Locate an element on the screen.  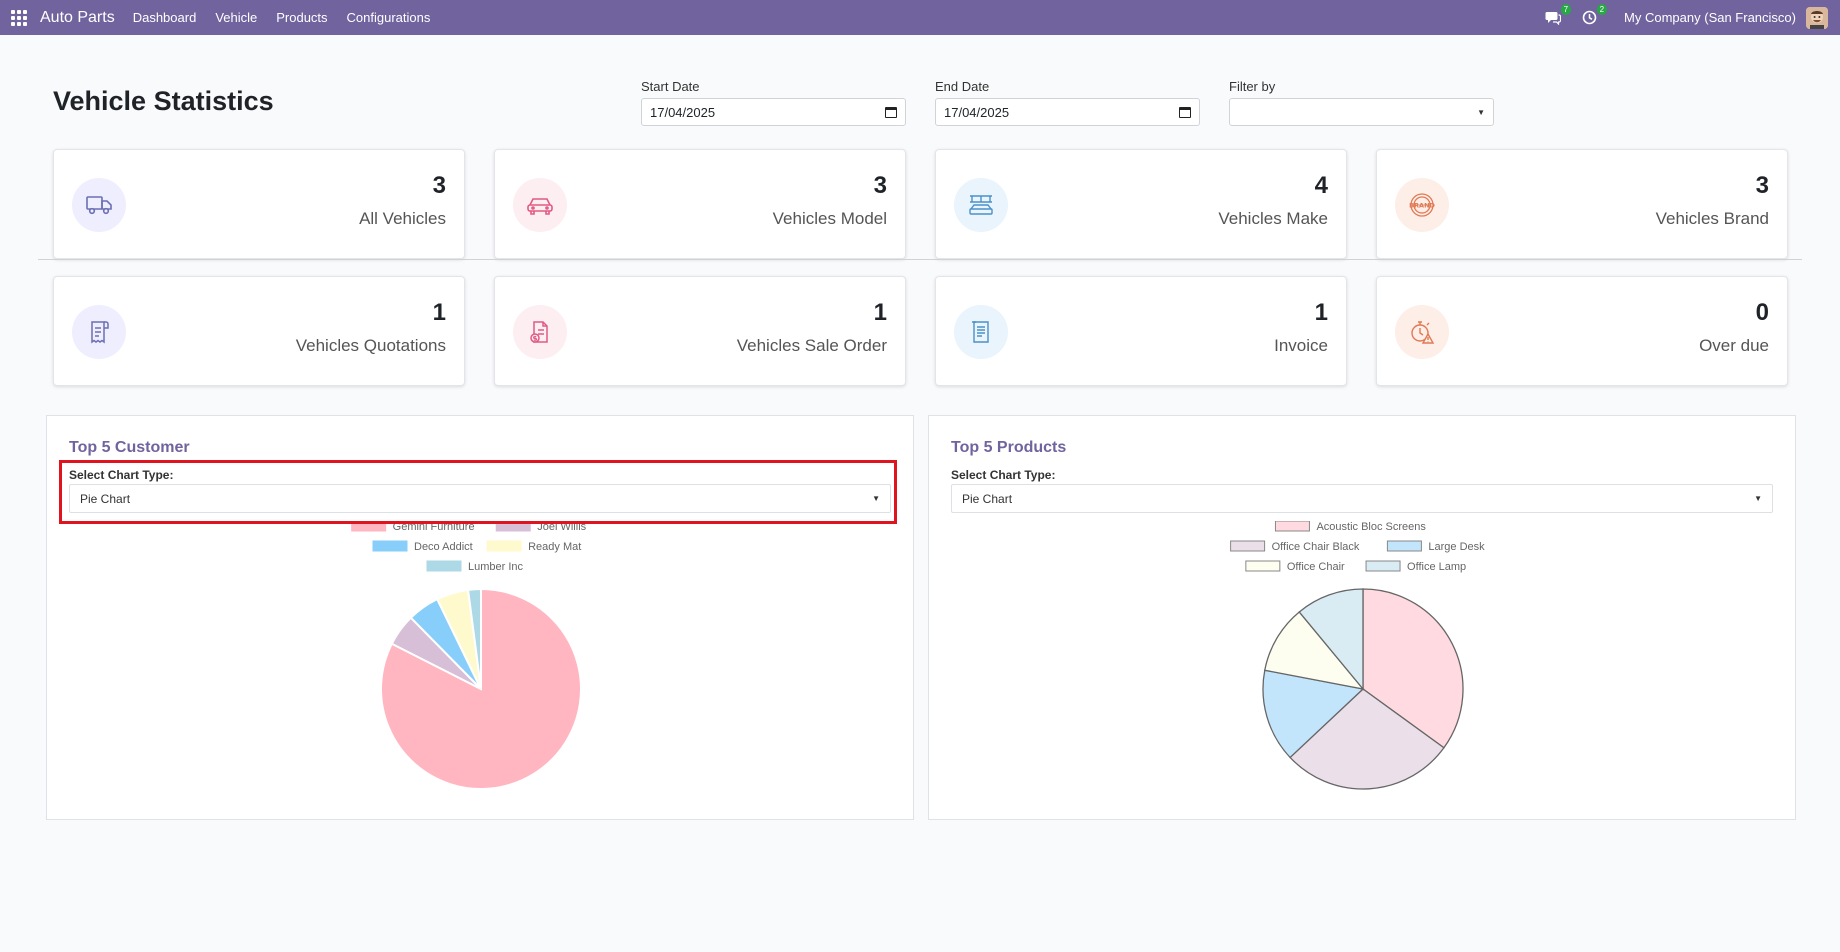
card-vehicles-quotations: 1 Vehicles Quotations is located at coordinates (259, 331).